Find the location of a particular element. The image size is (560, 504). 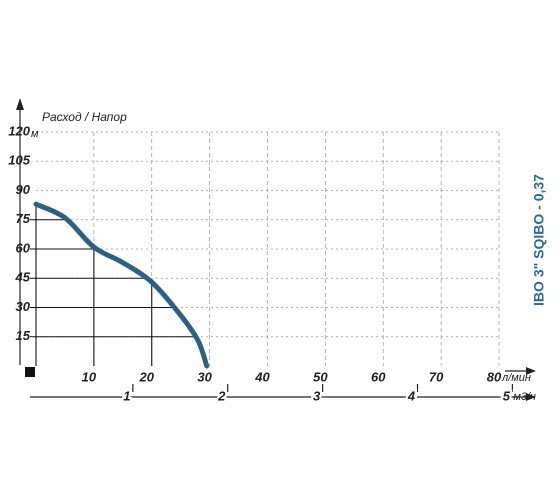

x-tick-label: 80 is located at coordinates (494, 376).